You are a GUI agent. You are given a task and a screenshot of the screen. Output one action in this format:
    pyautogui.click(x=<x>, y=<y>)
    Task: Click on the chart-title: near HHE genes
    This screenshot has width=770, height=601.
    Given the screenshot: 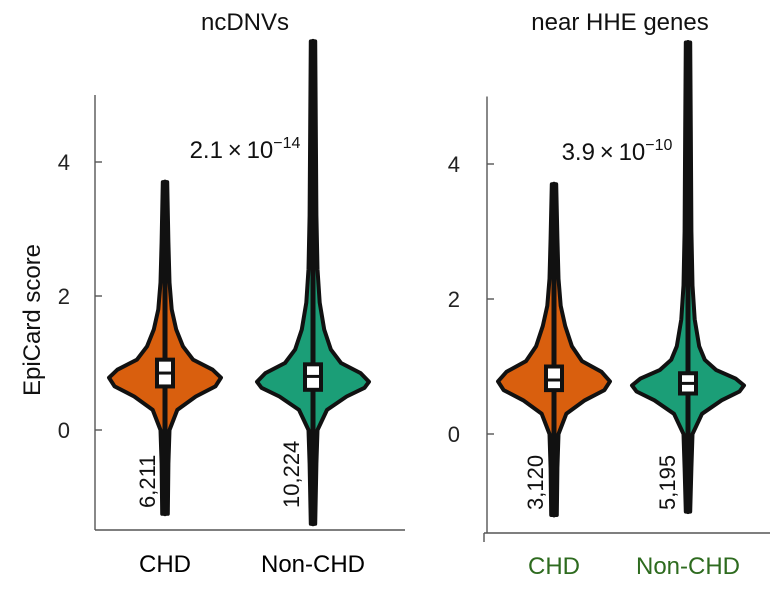 What is the action you would take?
    pyautogui.click(x=619, y=22)
    